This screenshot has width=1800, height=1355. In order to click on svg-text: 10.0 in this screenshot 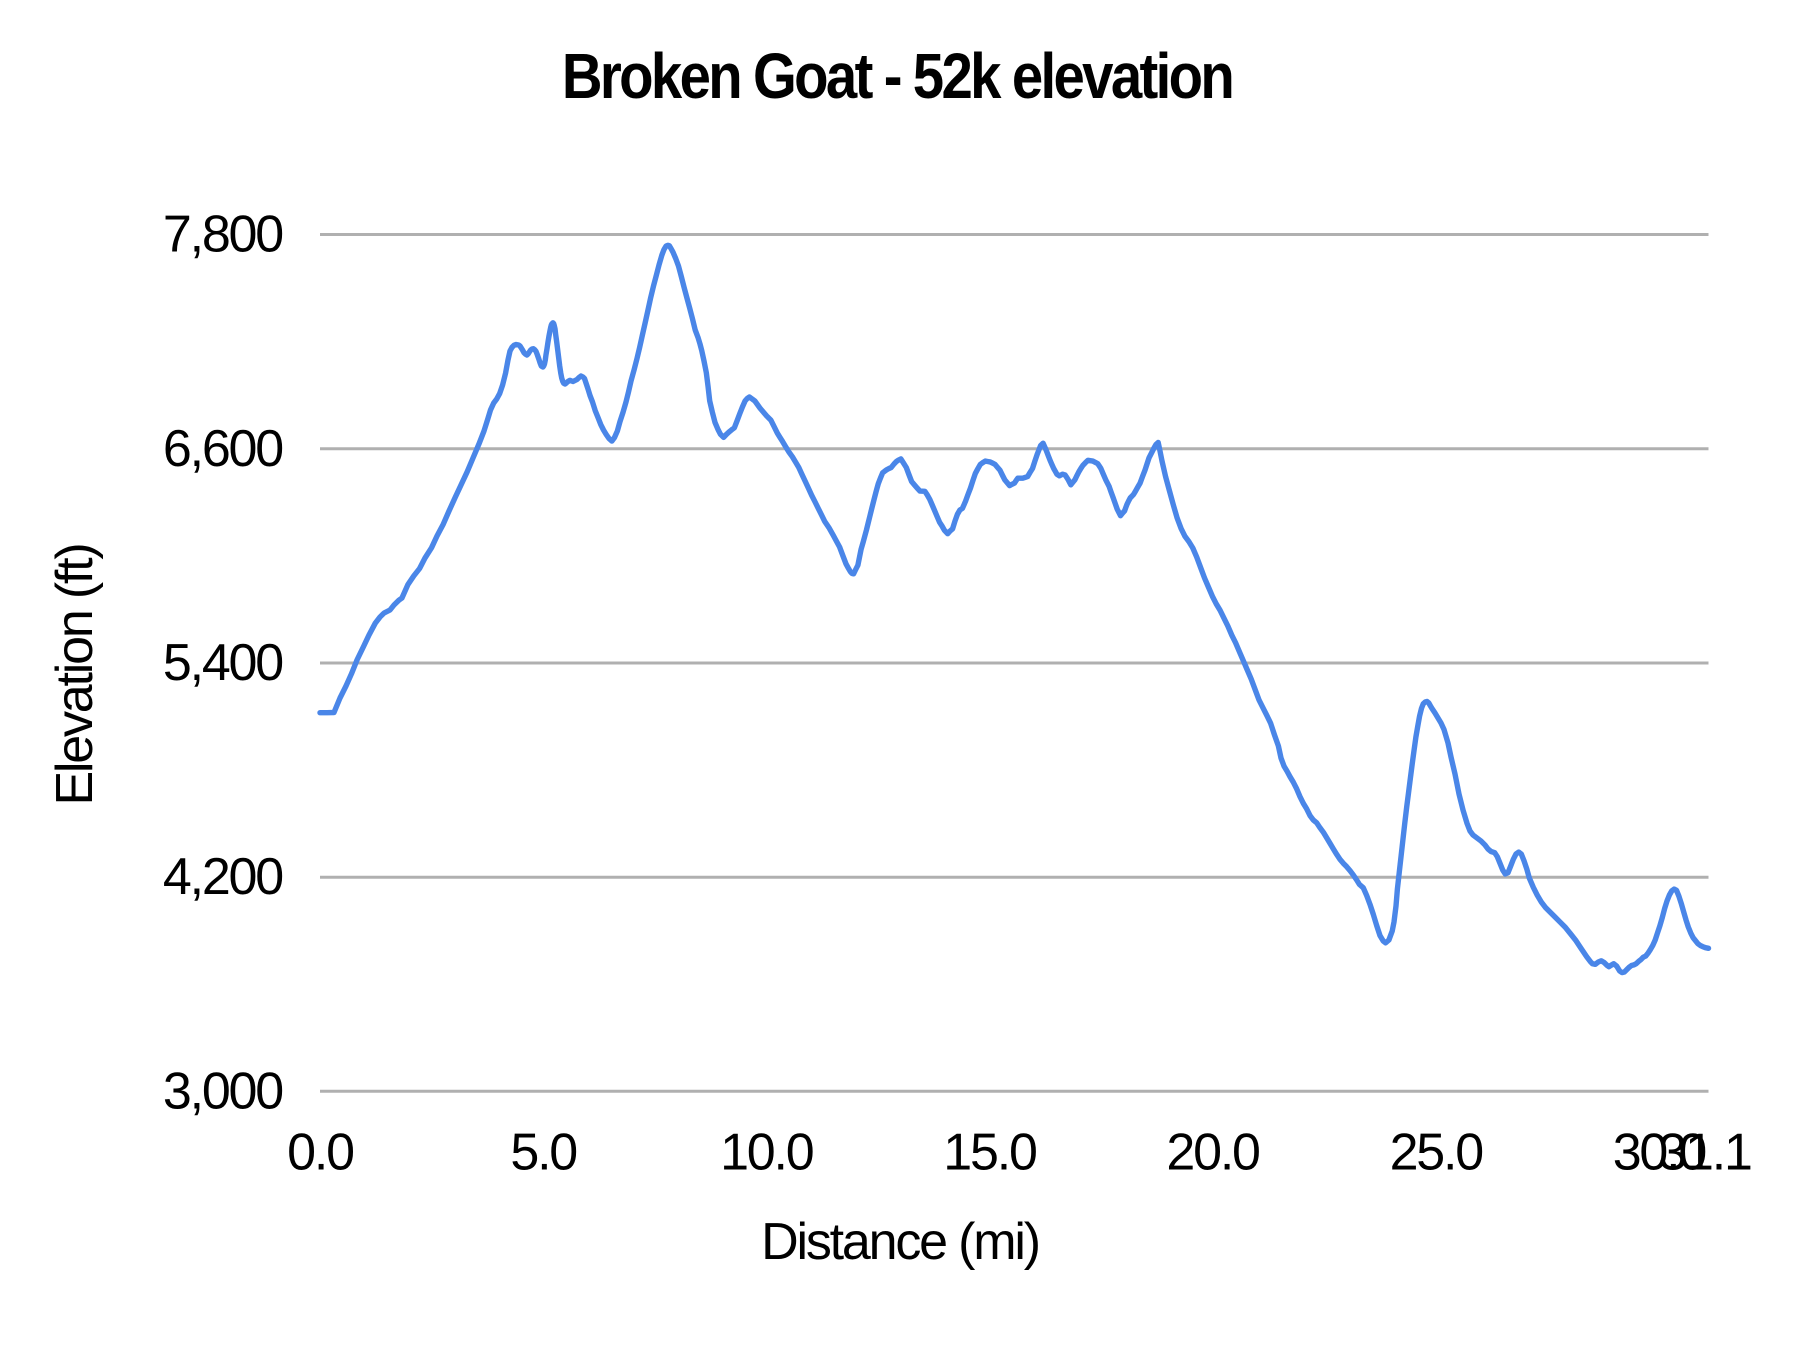, I will do `click(766, 1153)`.